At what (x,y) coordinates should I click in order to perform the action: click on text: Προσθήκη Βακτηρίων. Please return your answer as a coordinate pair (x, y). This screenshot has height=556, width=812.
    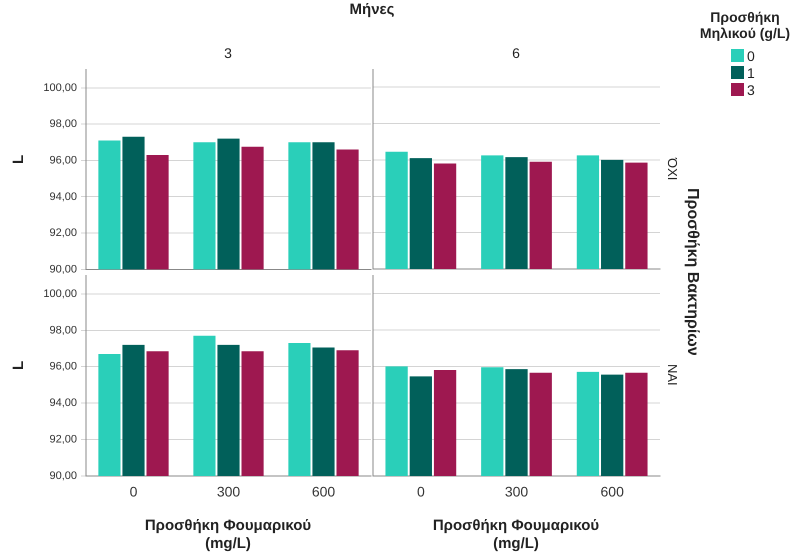
    Looking at the image, I should click on (692, 272).